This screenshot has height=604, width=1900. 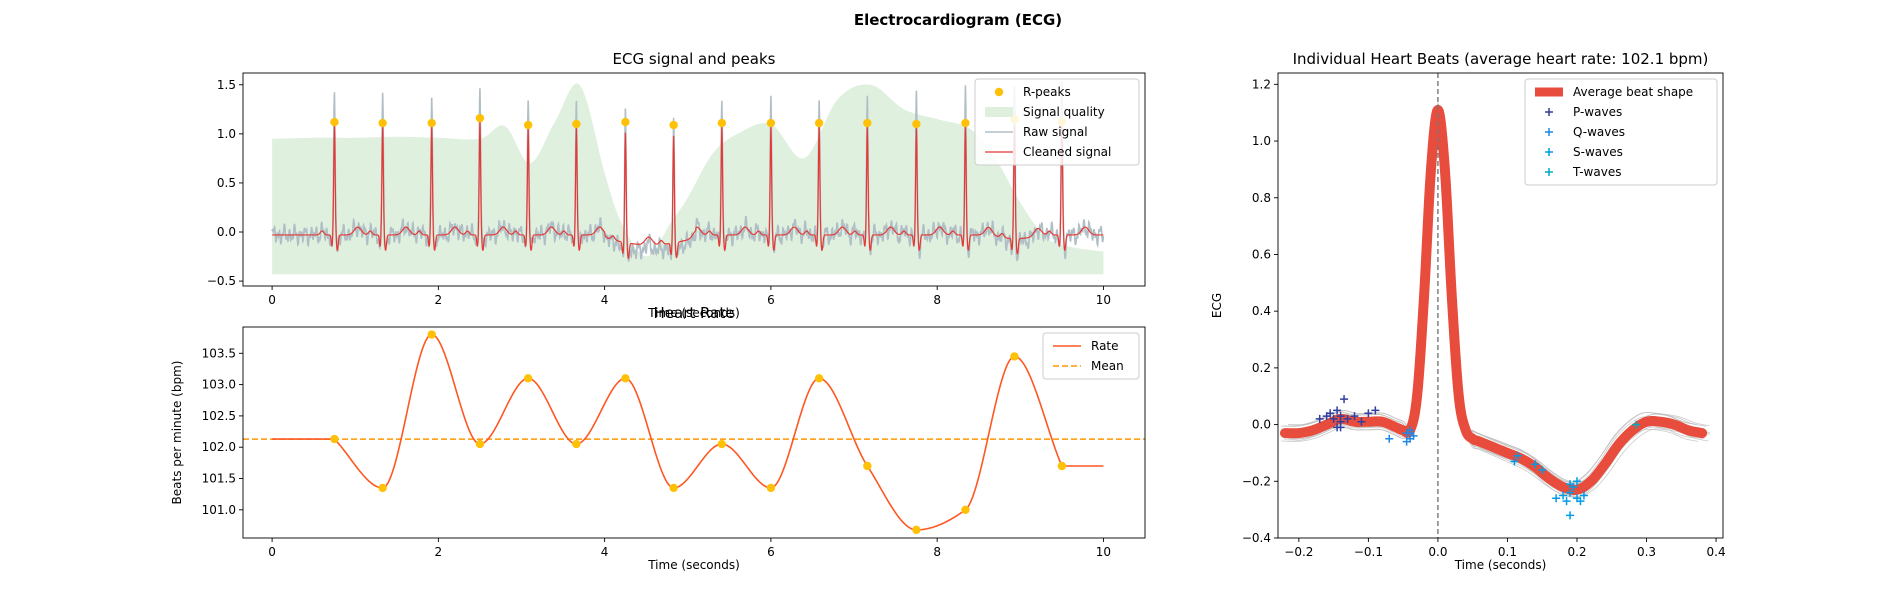 What do you see at coordinates (1107, 366) in the screenshot?
I see `legend-label: Mean` at bounding box center [1107, 366].